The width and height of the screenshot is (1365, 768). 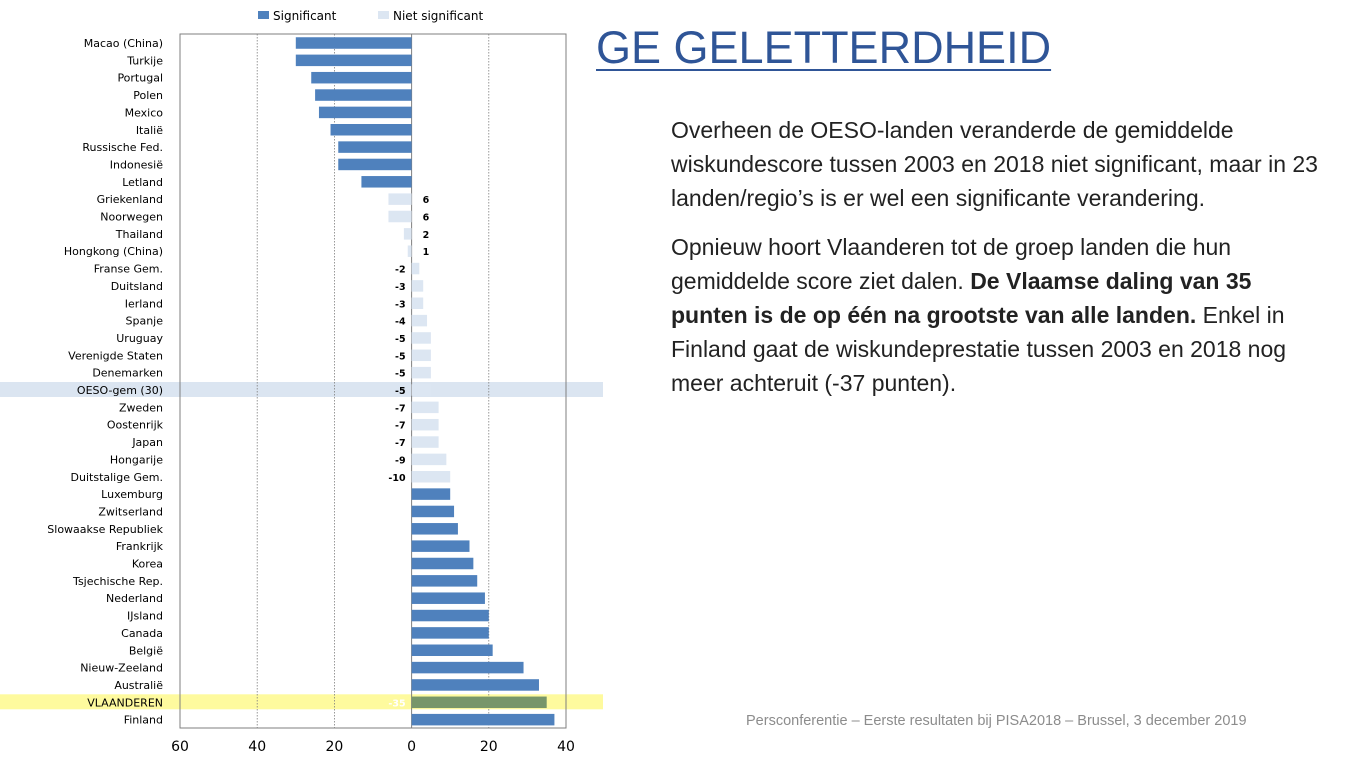 I want to click on category-label: Mexico, so click(x=144, y=112).